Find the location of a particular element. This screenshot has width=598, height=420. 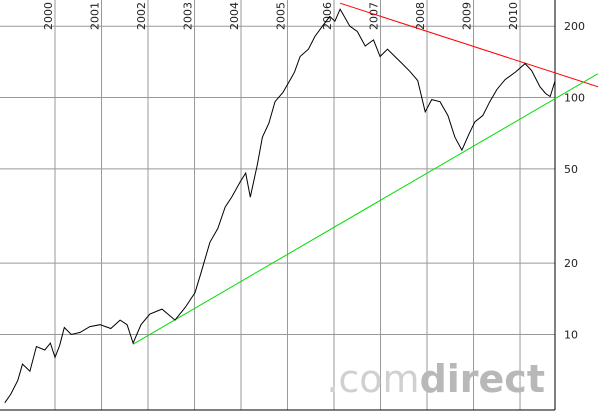

x-tick-label: 2003 is located at coordinates (188, 16).